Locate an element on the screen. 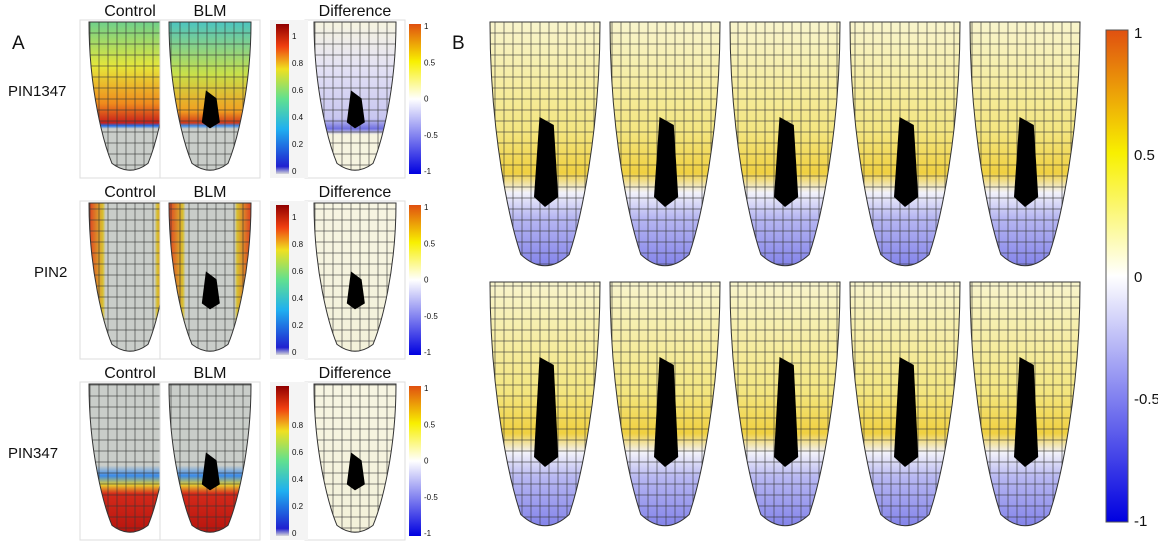 The height and width of the screenshot is (541, 1158). panel-label: B is located at coordinates (458, 43).